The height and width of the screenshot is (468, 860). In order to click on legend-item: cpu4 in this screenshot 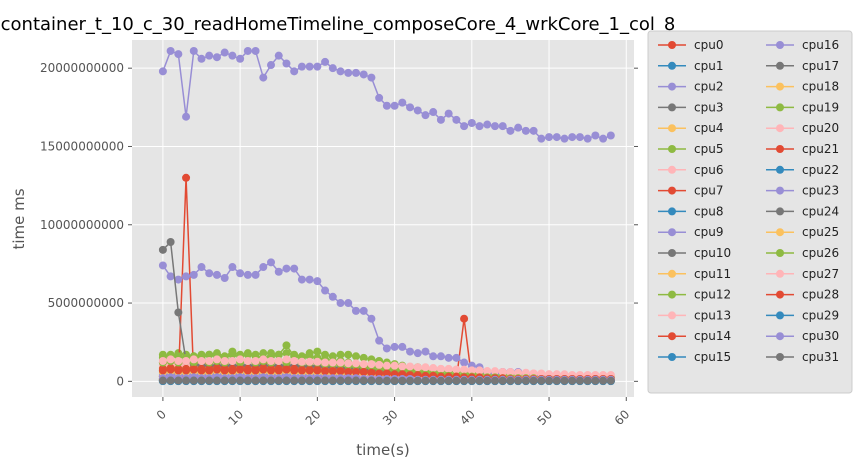, I will do `click(690, 128)`.